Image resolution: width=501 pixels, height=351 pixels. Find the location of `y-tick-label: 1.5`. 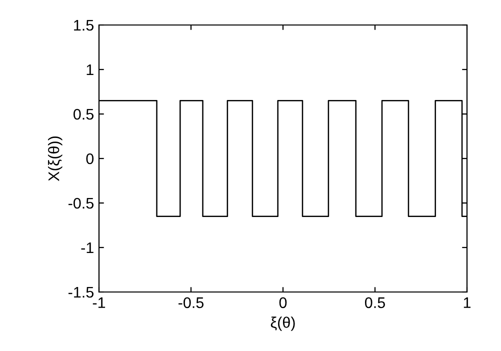

y-tick-label: 1.5 is located at coordinates (84, 25).